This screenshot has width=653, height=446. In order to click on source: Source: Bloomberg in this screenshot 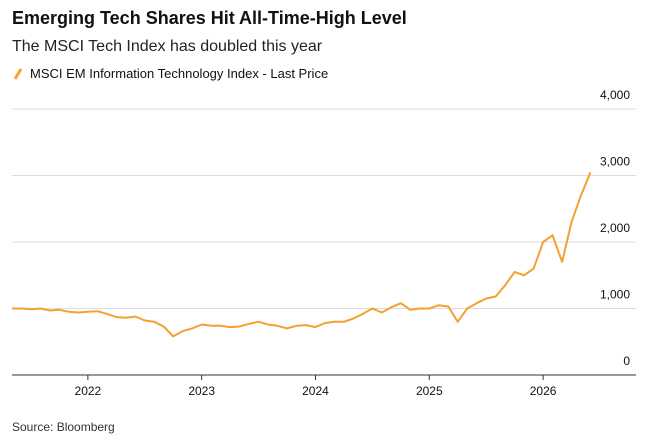, I will do `click(63, 427)`.